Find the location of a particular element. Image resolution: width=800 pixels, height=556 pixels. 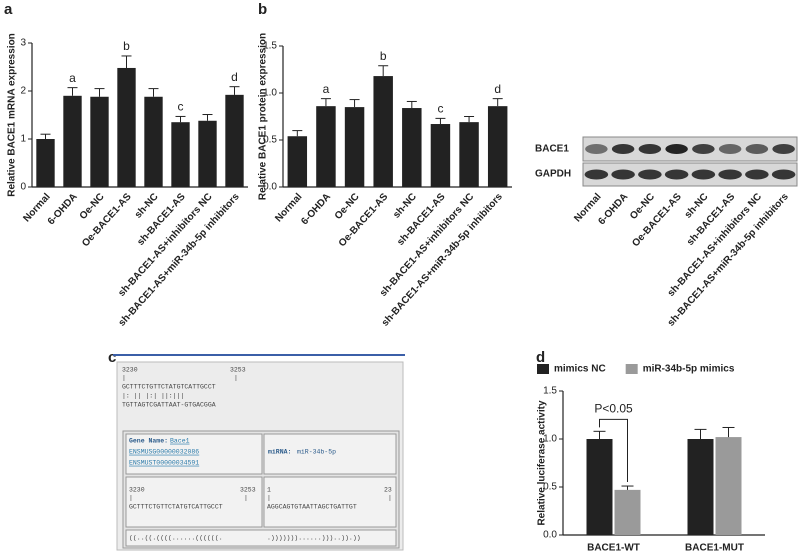

mirna-name: miR-34b-5p is located at coordinates (316, 452).